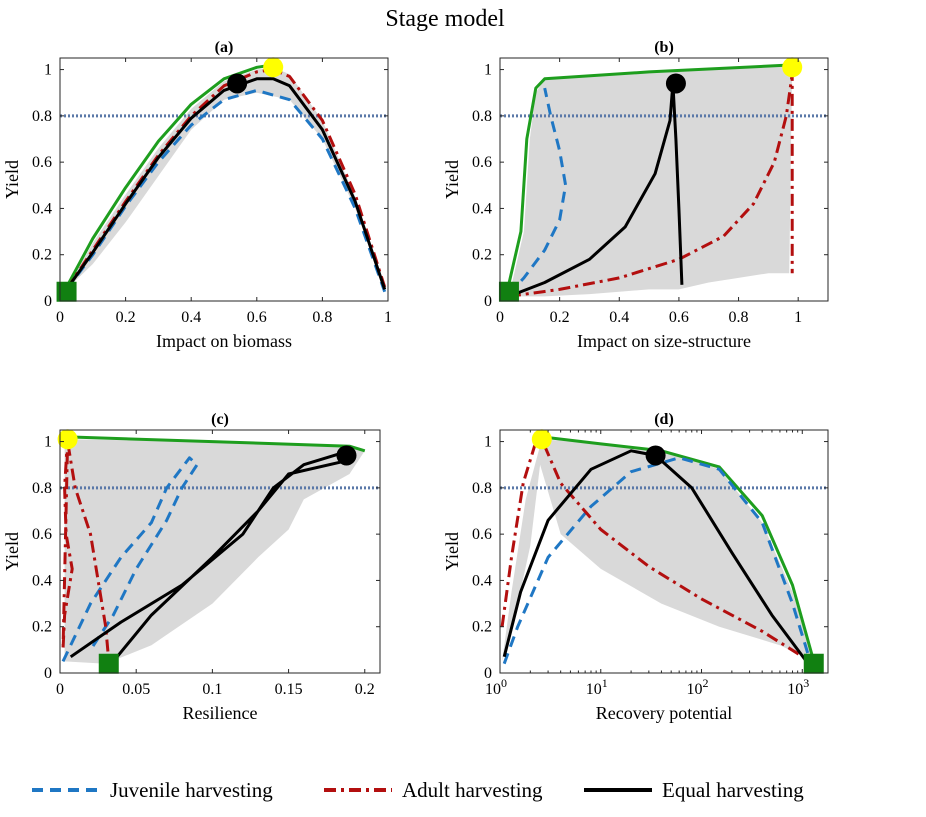  I want to click on figure-title: Stage model, so click(445, 19).